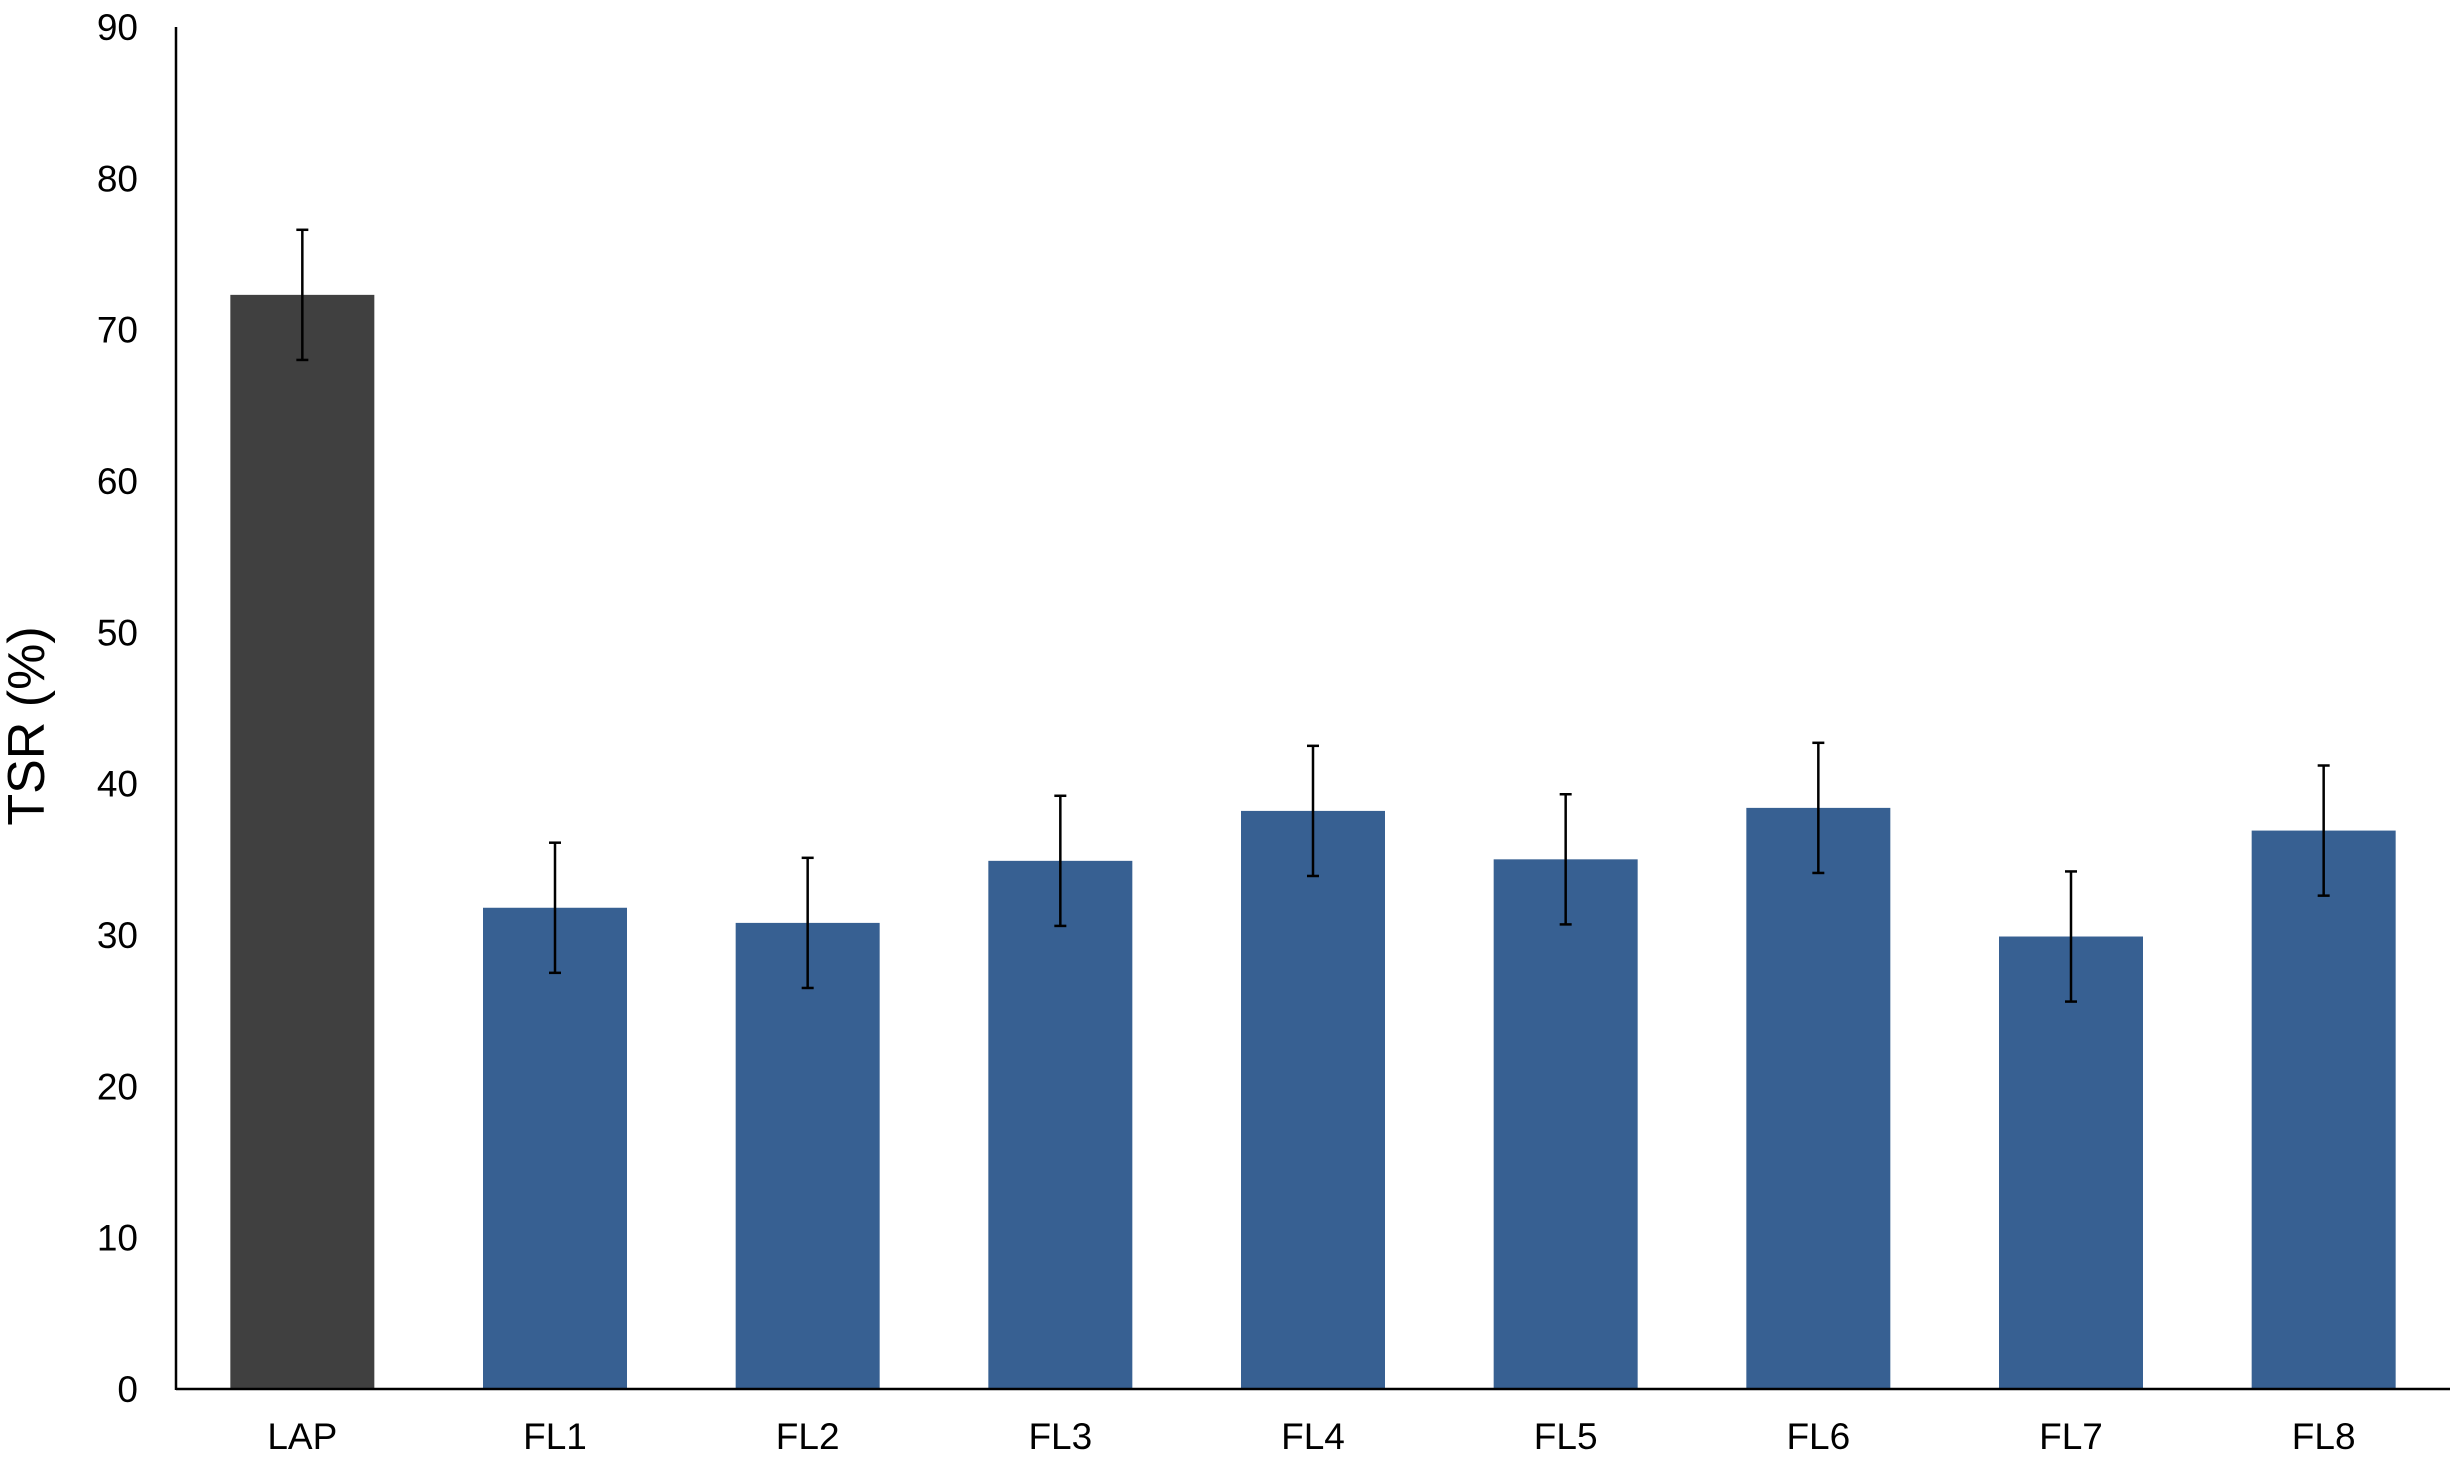 This screenshot has height=1469, width=2458. Describe the element at coordinates (2324, 1436) in the screenshot. I see `x-tick-label: FL8` at that location.